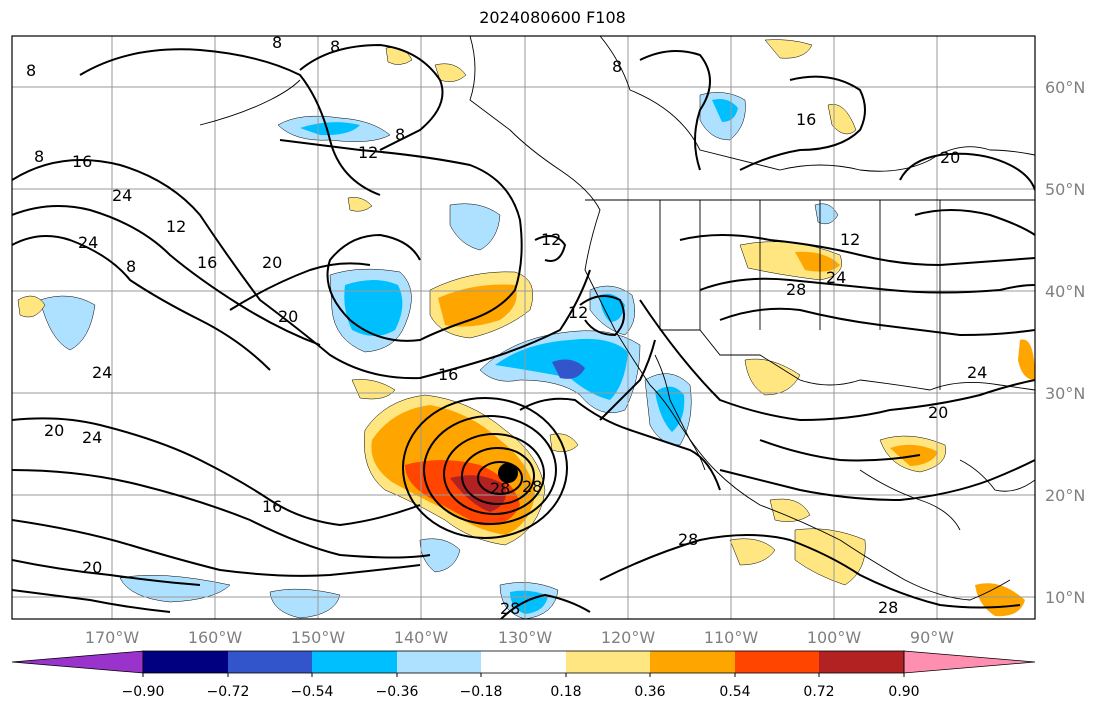 The height and width of the screenshot is (712, 1105). I want to click on colorbar-tick-label: 0.72, so click(818, 692).